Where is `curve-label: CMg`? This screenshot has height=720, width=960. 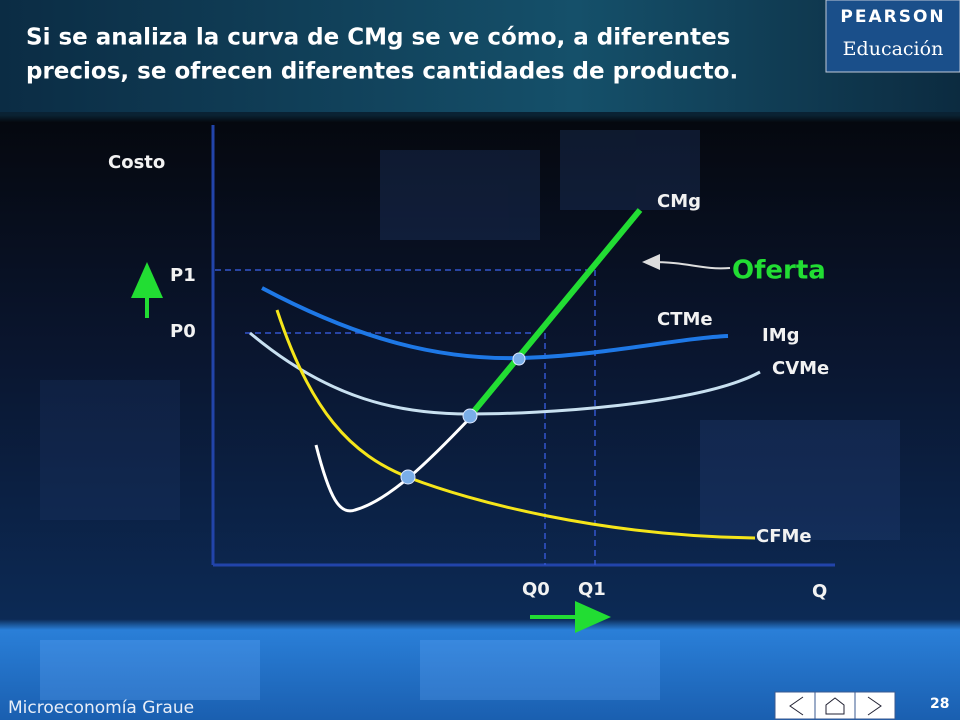 curve-label: CMg is located at coordinates (679, 201).